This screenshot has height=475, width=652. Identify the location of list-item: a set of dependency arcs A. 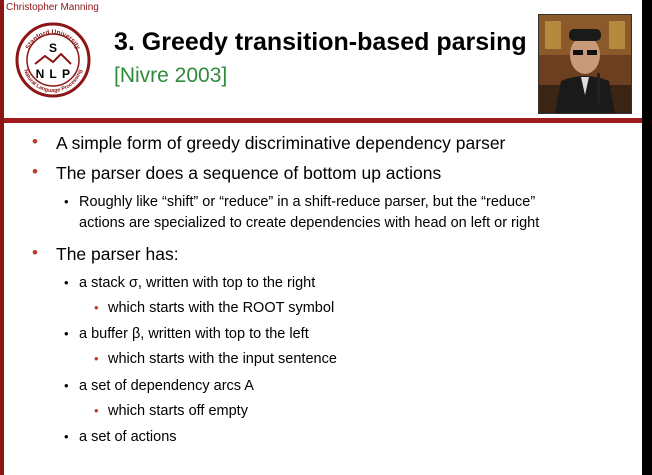
(166, 386).